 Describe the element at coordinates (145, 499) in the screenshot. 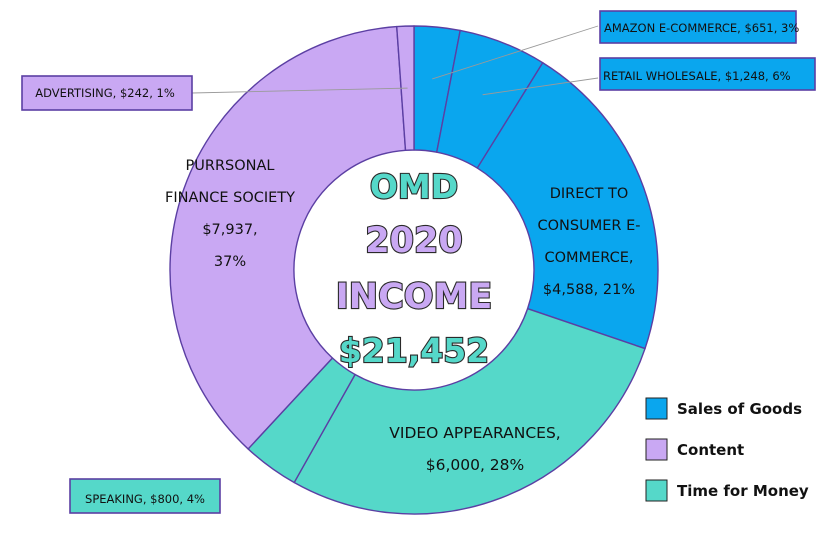

I see `slice-label-speaking: SPEAKING, $800, 4%` at that location.